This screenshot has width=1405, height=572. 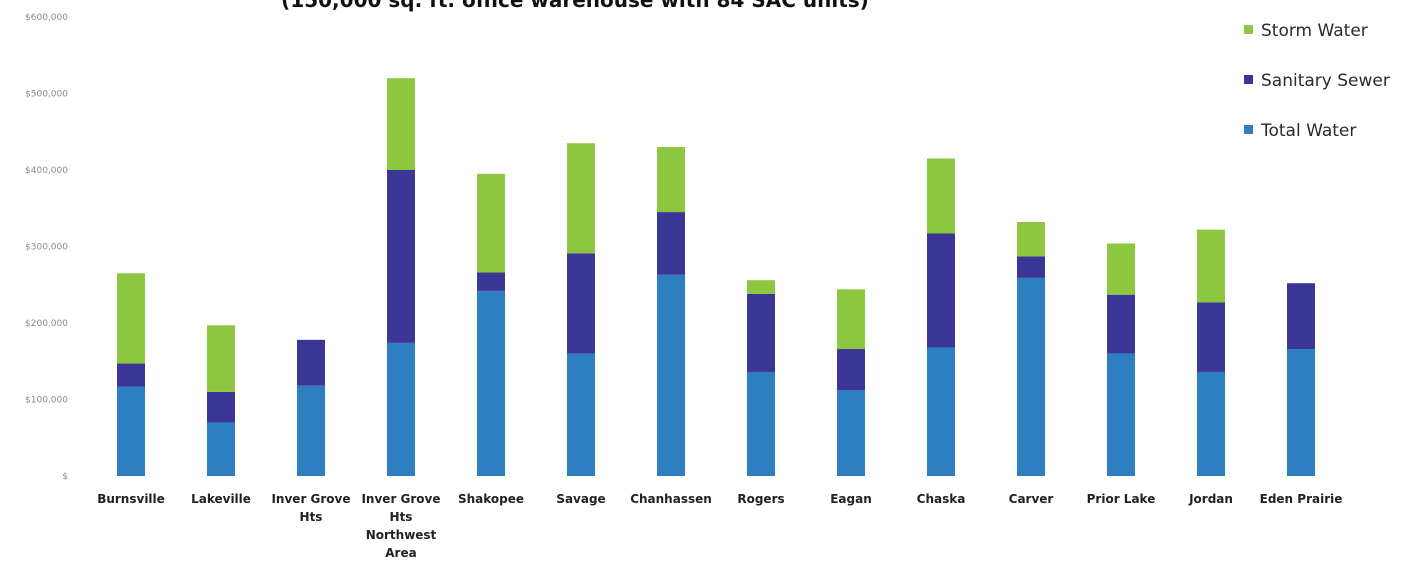 I want to click on legend-item: Total Water, so click(x=1300, y=131).